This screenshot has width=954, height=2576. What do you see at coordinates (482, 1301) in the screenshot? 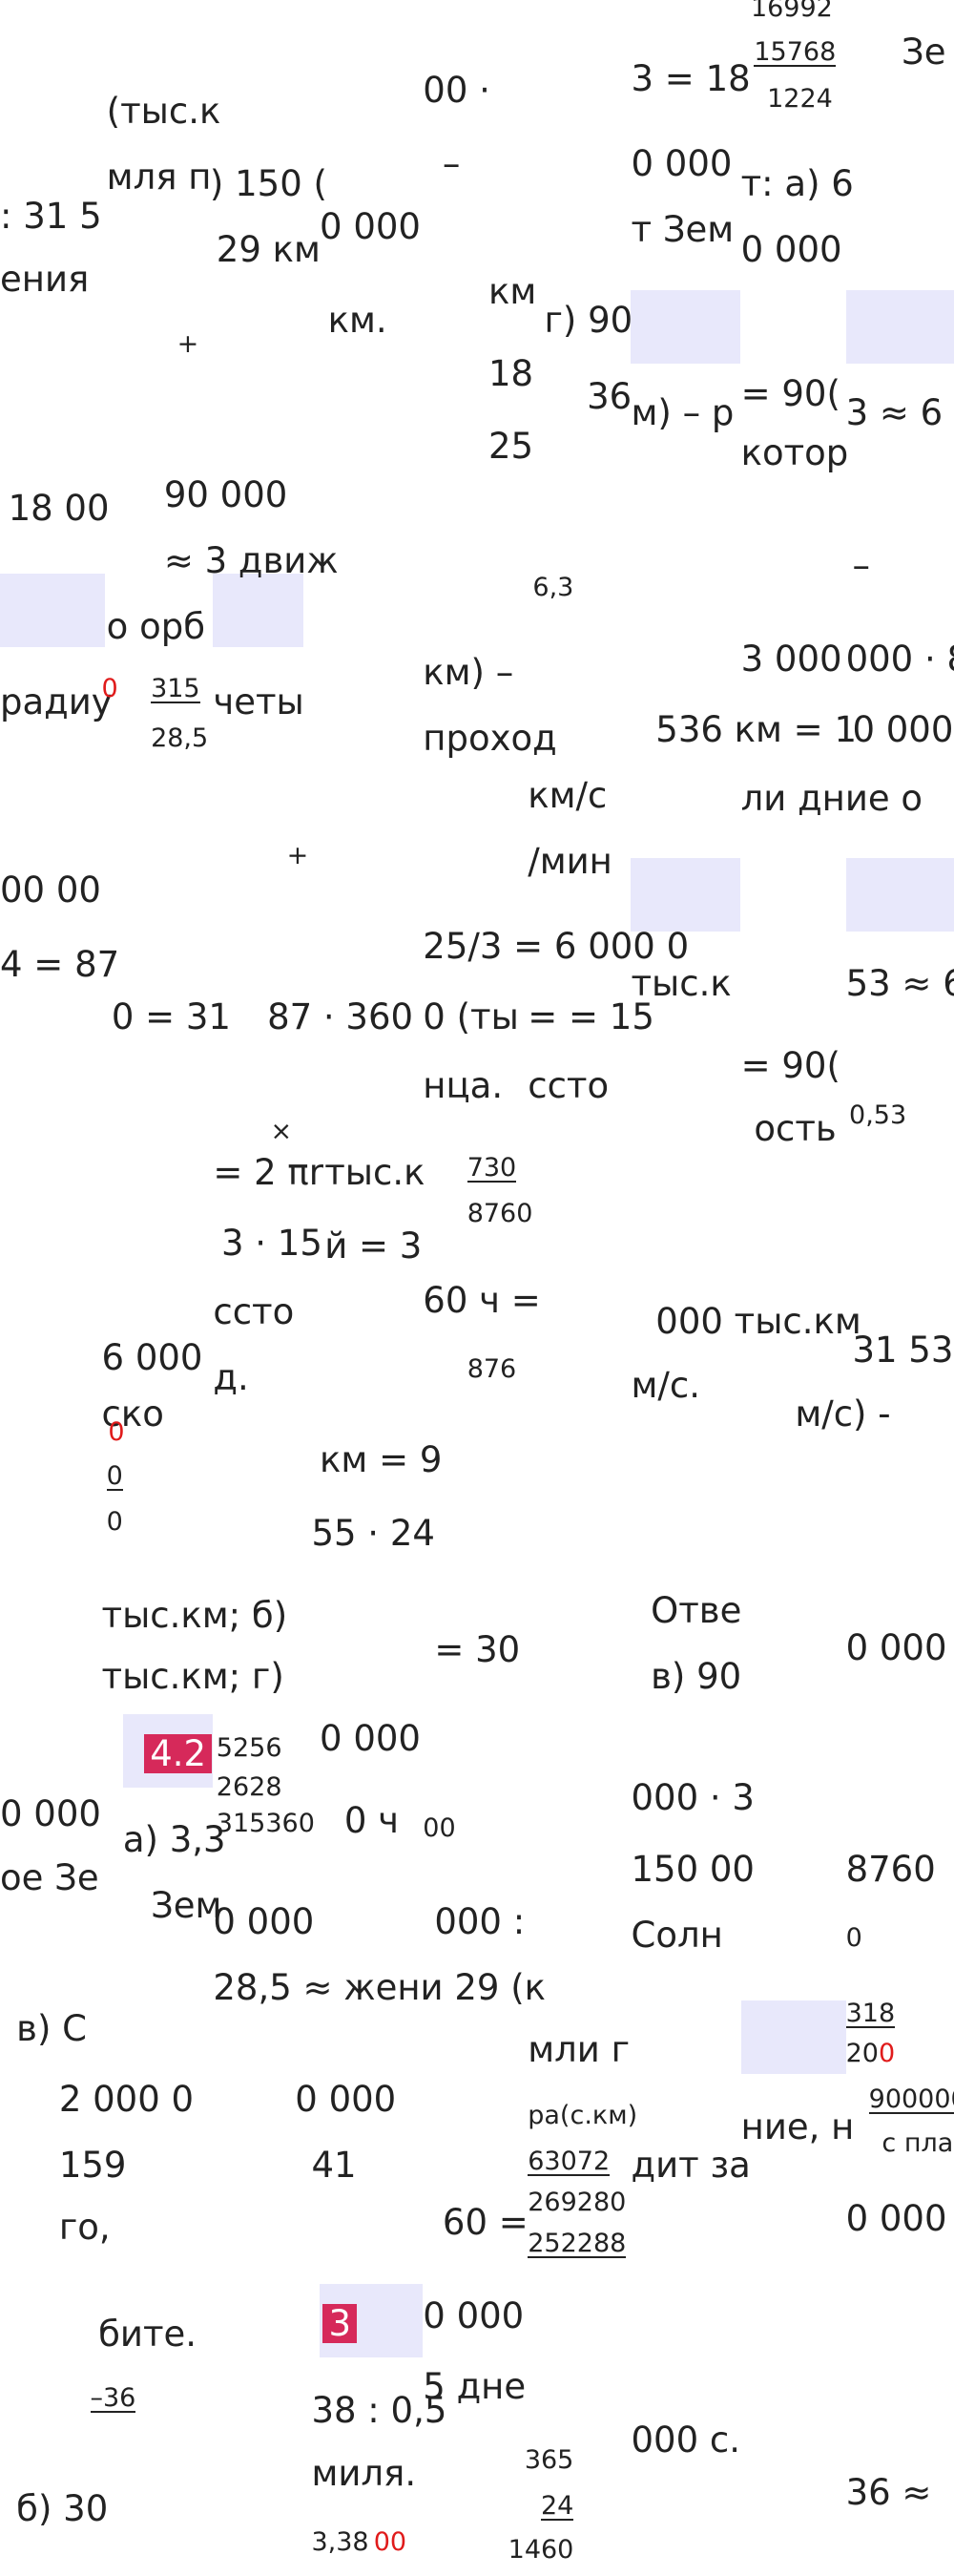
I see `text-fragment: 60 ч =` at bounding box center [482, 1301].